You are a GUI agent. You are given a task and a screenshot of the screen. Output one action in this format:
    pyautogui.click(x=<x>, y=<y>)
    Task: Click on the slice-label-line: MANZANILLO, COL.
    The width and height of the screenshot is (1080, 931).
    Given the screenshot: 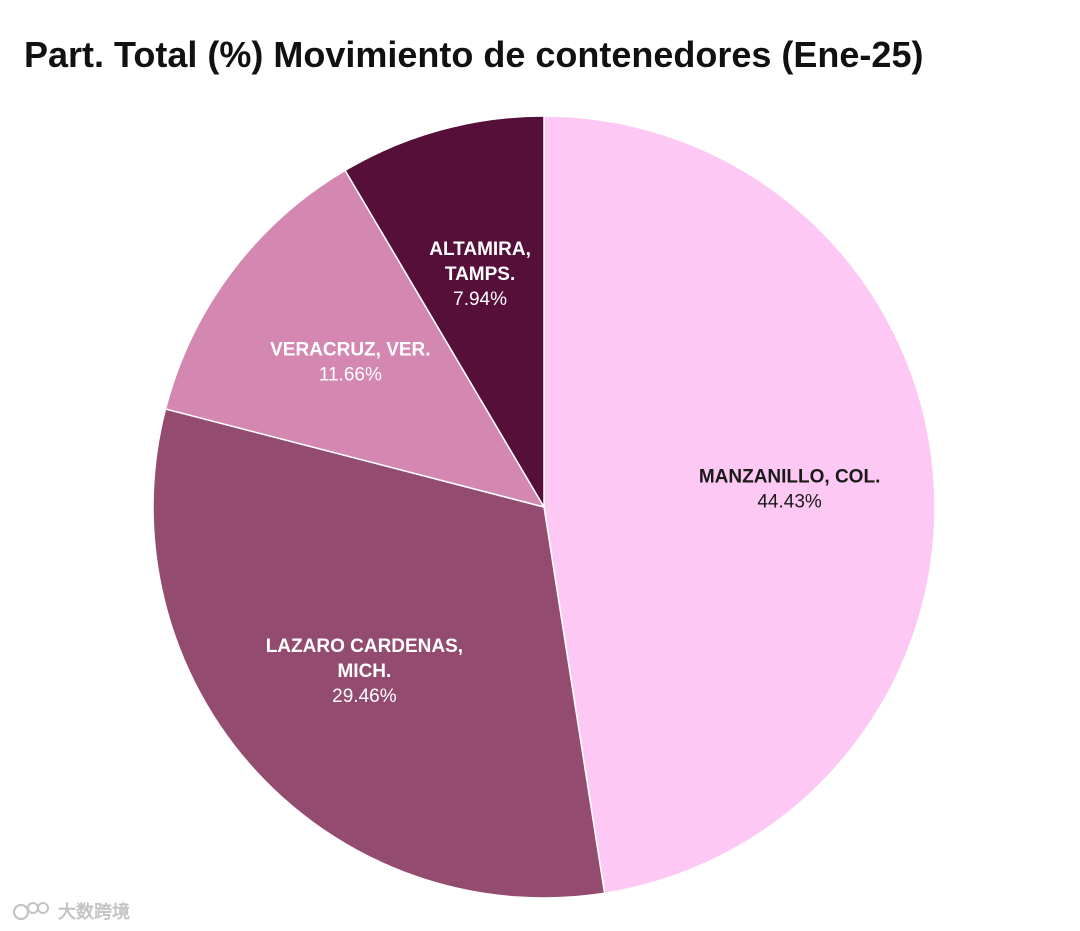 What is the action you would take?
    pyautogui.click(x=790, y=476)
    